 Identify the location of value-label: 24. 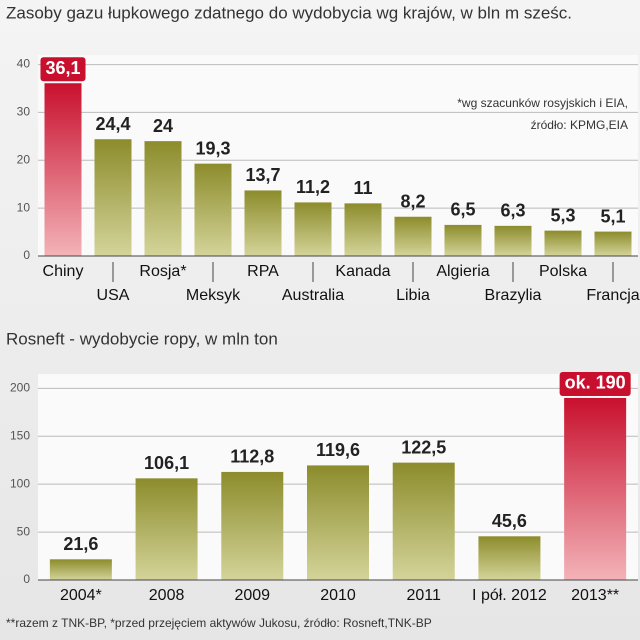
(163, 126).